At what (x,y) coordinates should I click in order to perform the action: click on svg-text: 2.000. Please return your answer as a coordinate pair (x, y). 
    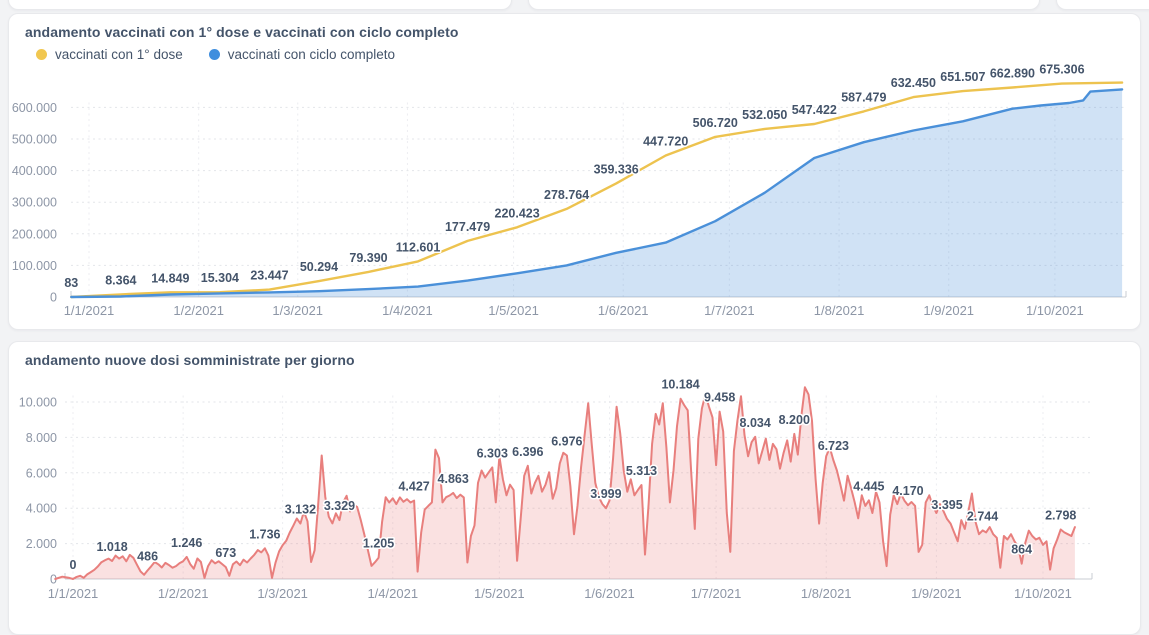
    Looking at the image, I should click on (41, 544).